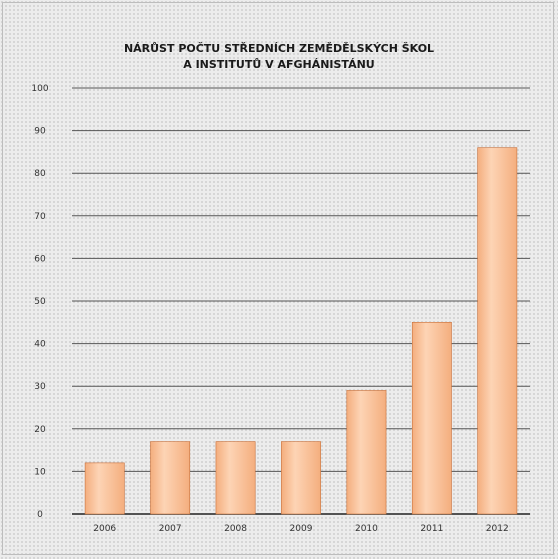 Image resolution: width=558 pixels, height=559 pixels. I want to click on chart-title-line-1: NÁRŮST POČTU STŘEDNÍCH ZEMĚDĚLSKÝCH ŠKOL, so click(279, 48).